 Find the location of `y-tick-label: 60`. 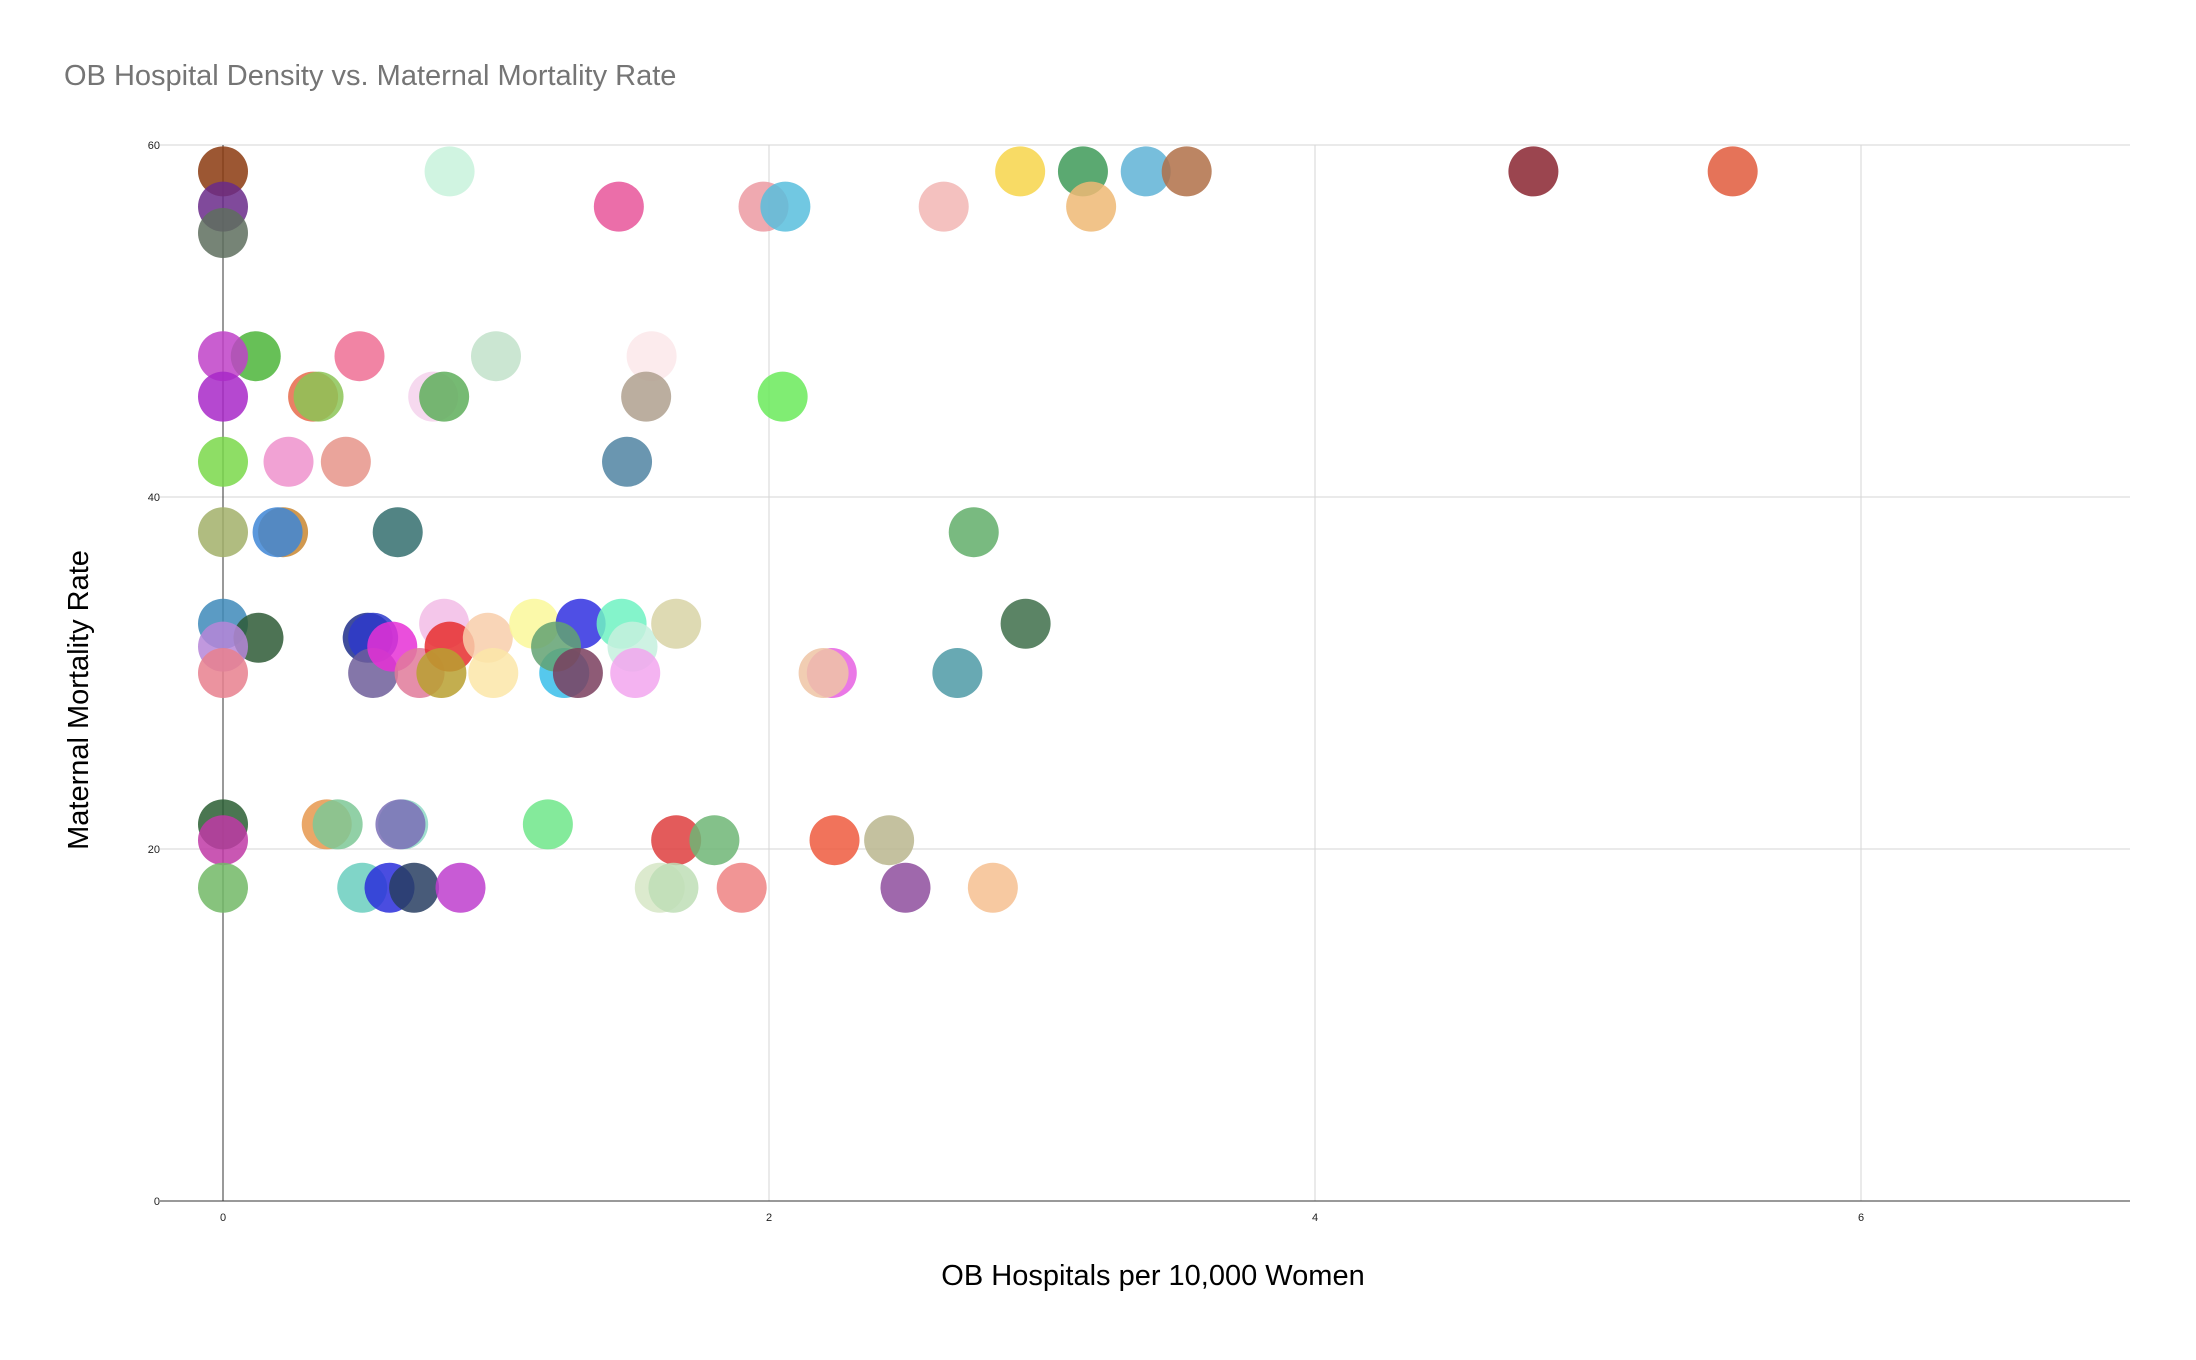

y-tick-label: 60 is located at coordinates (154, 146).